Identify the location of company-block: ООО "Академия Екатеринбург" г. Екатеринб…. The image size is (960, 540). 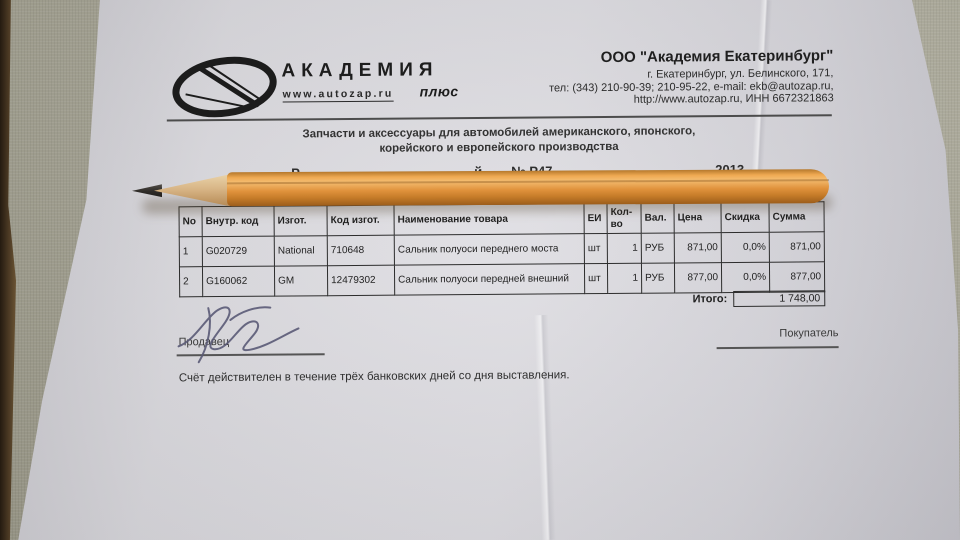
(651, 77).